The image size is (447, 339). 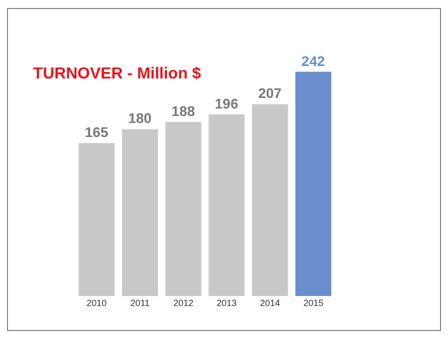 I want to click on data-label: 180, so click(x=140, y=118).